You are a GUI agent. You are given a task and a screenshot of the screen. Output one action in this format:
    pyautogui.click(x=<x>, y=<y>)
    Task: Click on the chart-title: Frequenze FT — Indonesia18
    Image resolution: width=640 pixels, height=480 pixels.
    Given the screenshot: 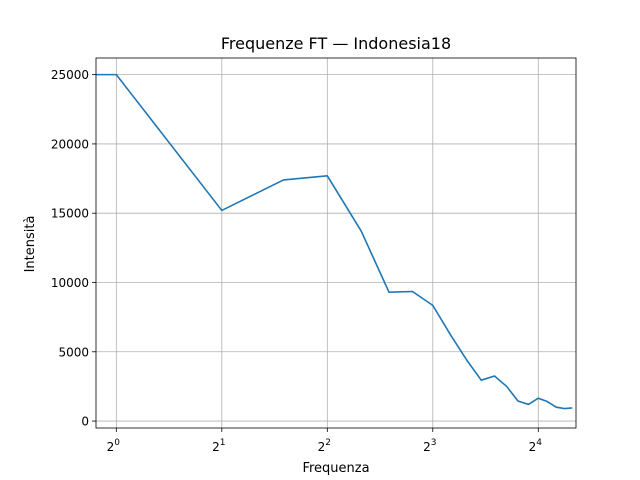 What is the action you would take?
    pyautogui.click(x=336, y=43)
    